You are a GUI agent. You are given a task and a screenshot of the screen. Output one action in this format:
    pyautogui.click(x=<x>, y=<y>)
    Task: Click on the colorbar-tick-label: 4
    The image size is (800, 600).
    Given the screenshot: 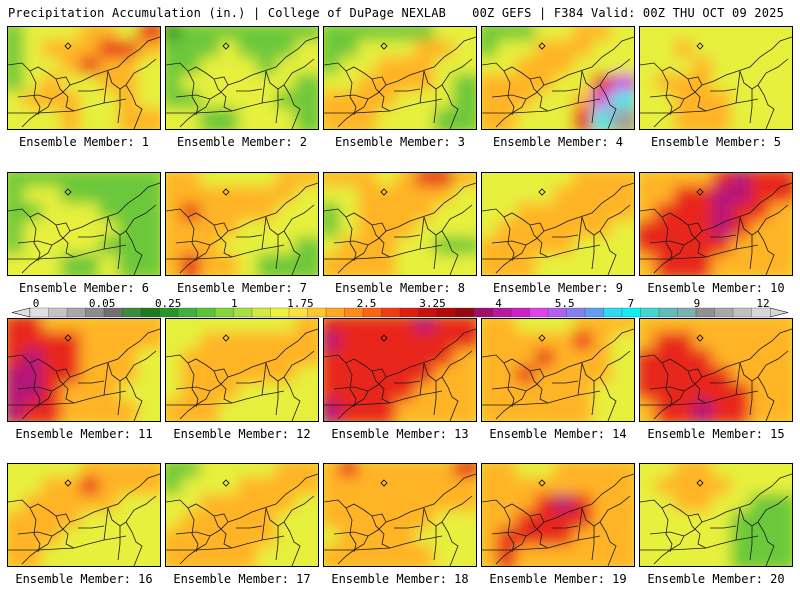 What is the action you would take?
    pyautogui.click(x=498, y=303)
    